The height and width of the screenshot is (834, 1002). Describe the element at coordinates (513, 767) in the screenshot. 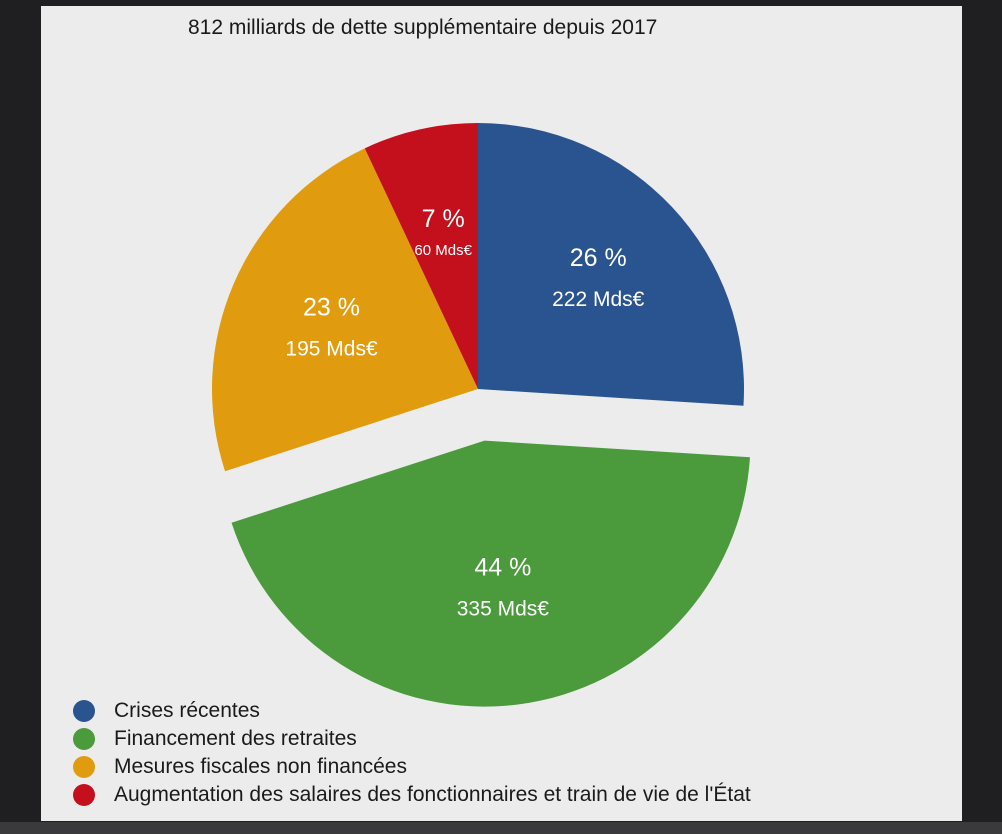

I see `legend-item-mesures-fiscales: Mesures fiscales non financées` at that location.